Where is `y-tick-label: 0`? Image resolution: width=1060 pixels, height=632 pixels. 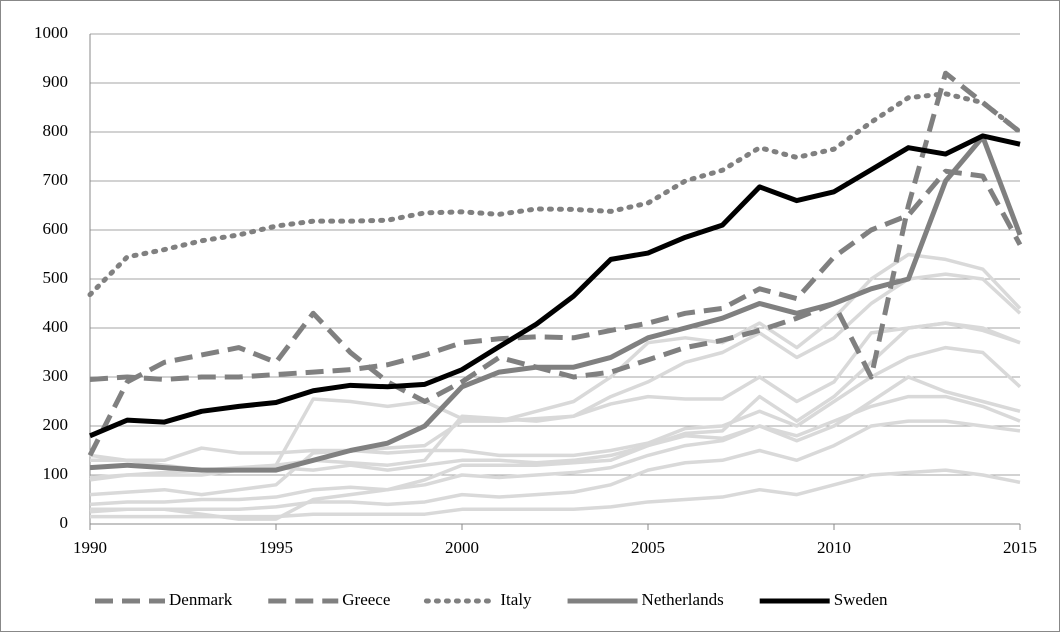 y-tick-label: 0 is located at coordinates (64, 522).